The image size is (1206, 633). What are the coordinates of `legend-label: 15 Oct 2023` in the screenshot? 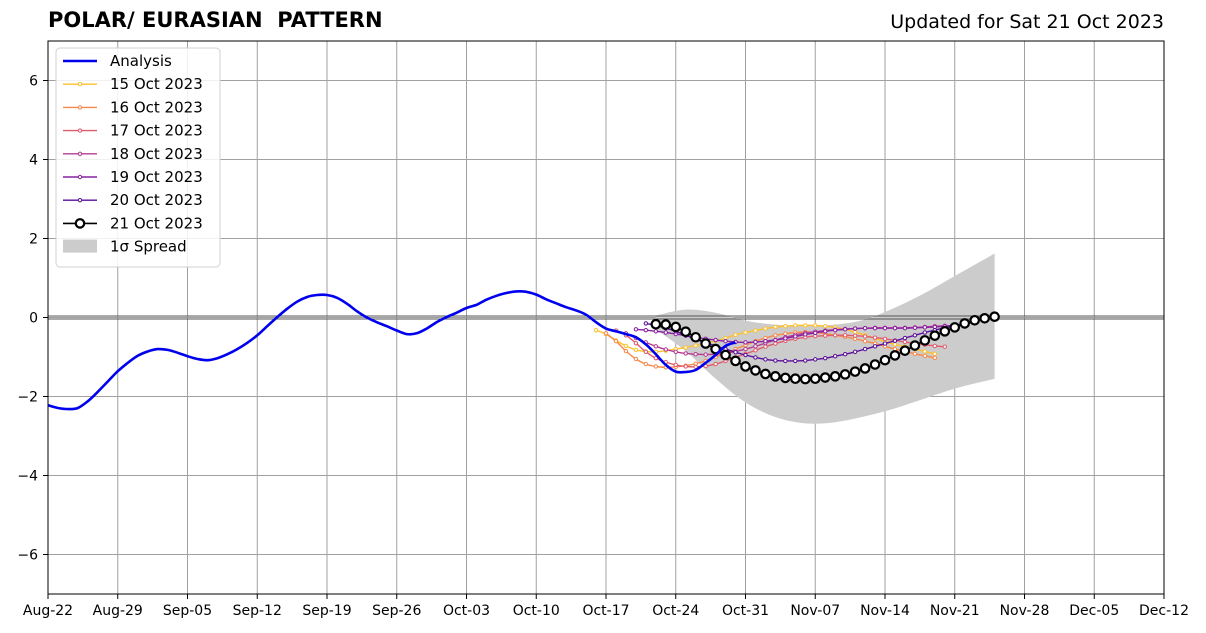 It's located at (156, 84).